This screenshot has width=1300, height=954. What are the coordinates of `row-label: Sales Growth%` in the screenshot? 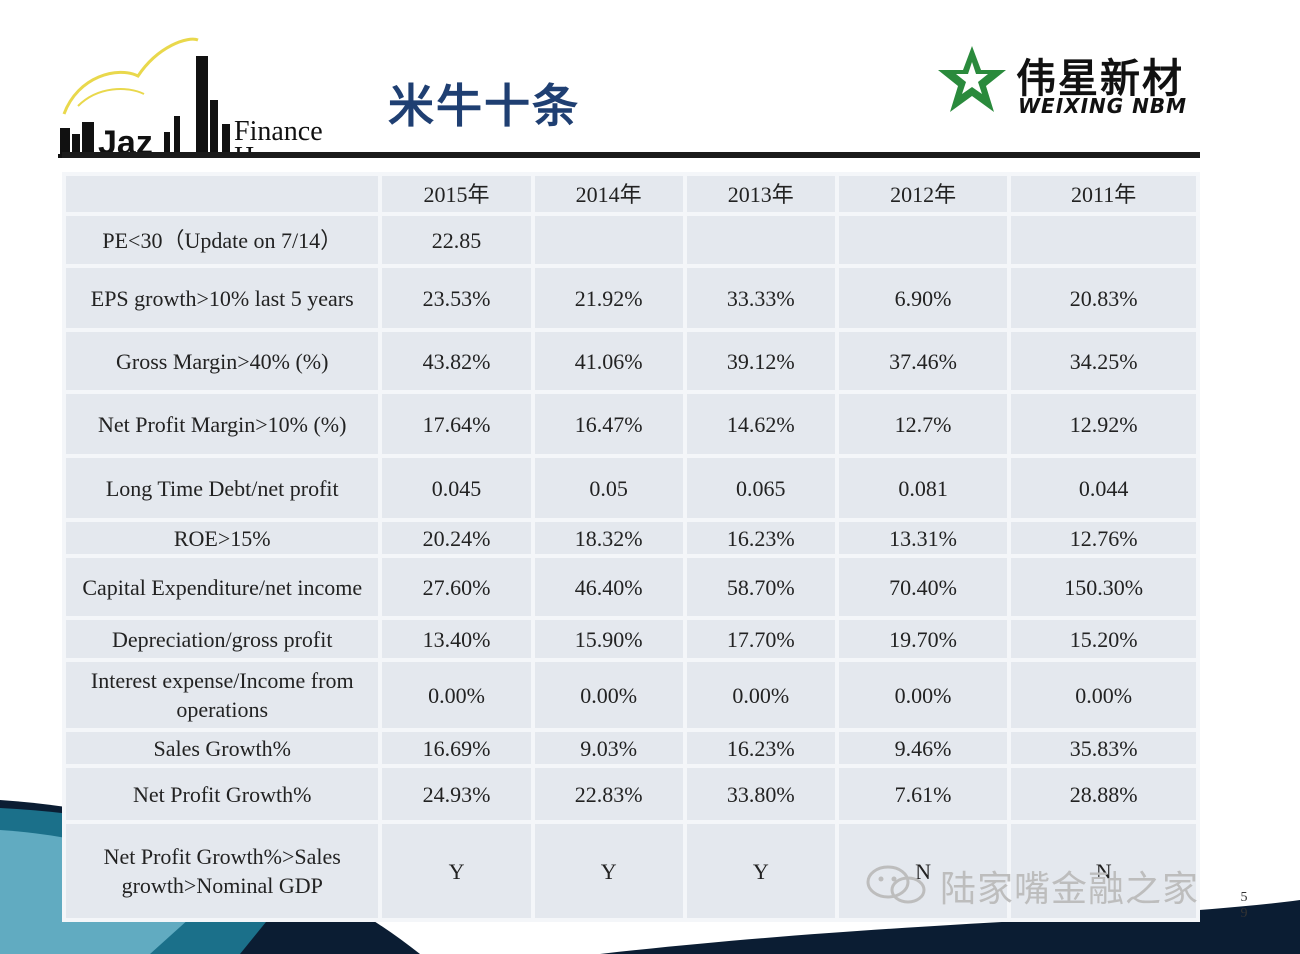 It's located at (222, 748).